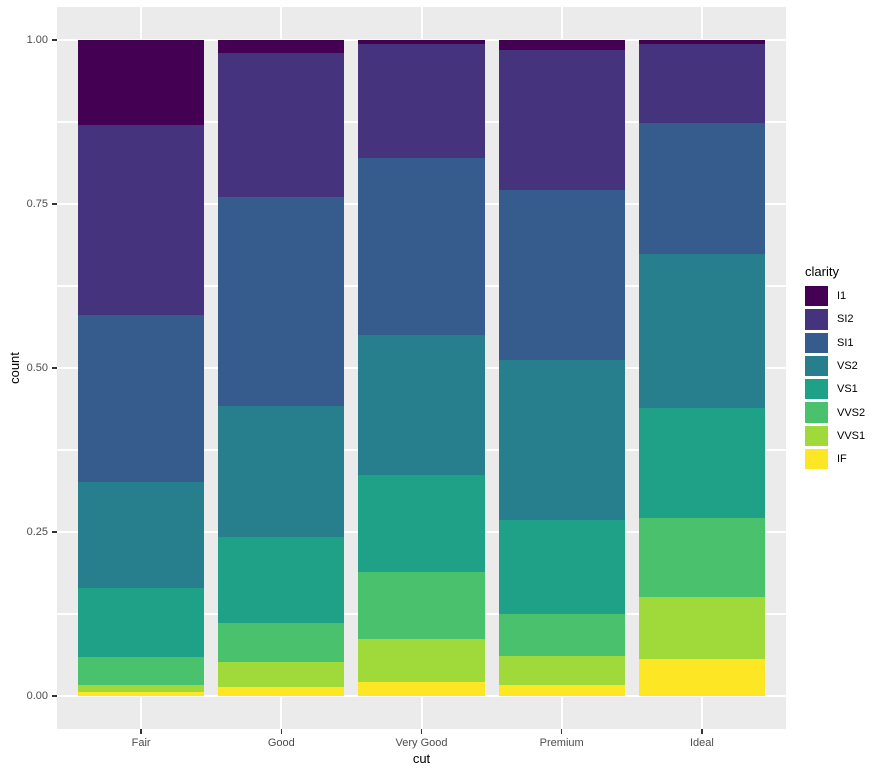 This screenshot has width=881, height=775. What do you see at coordinates (141, 689) in the screenshot?
I see `segment-fair-vvs1` at bounding box center [141, 689].